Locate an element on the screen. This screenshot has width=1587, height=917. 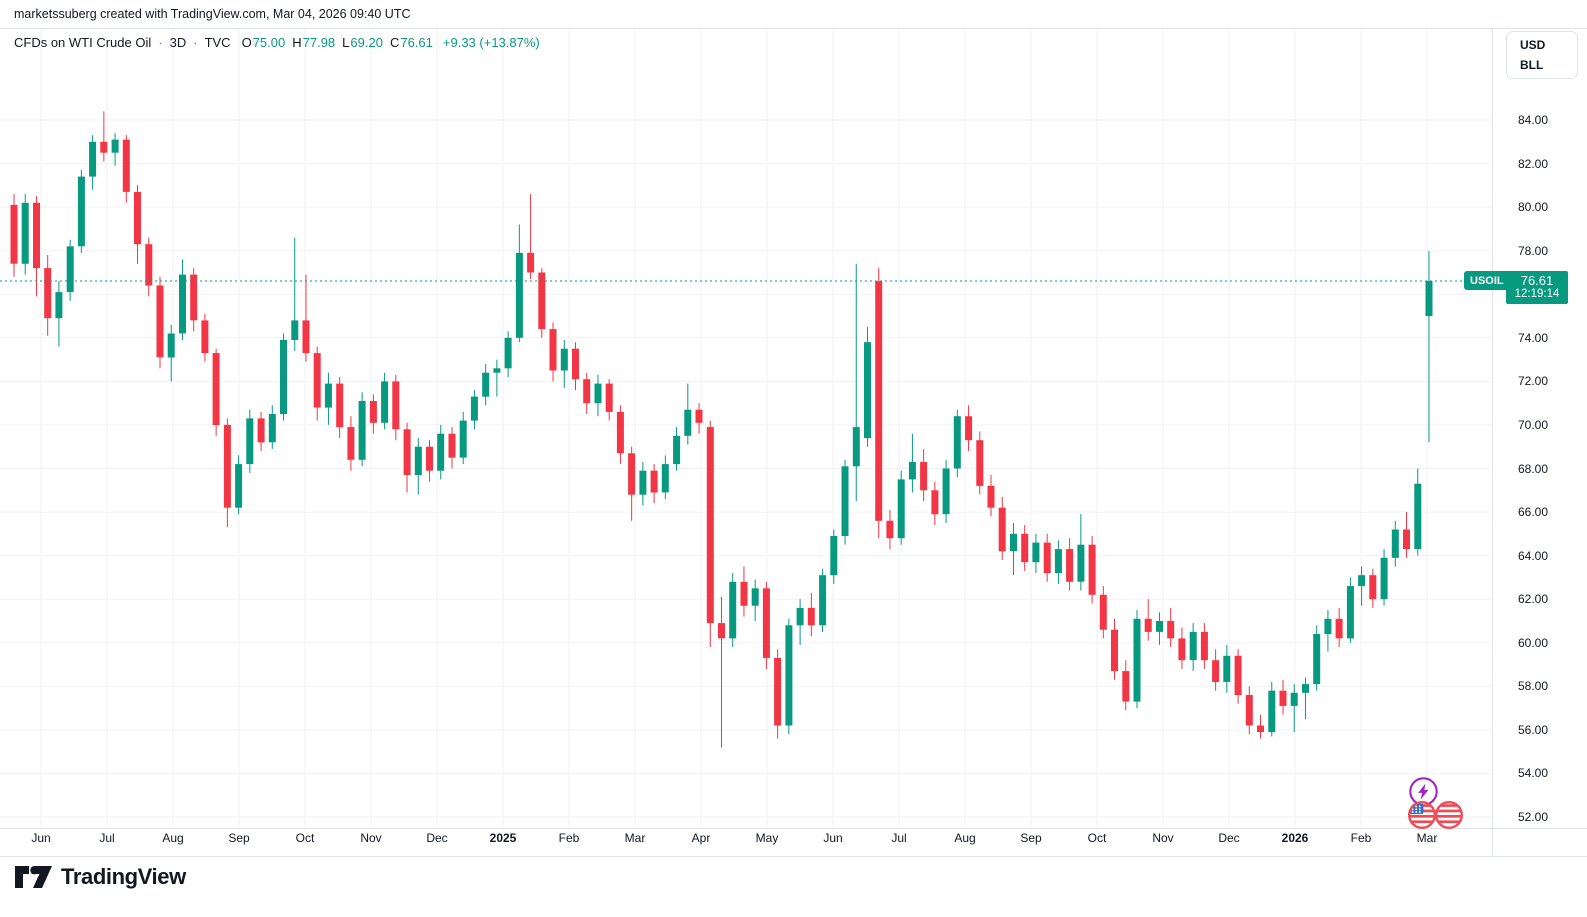
flag-right-circle is located at coordinates (1449, 815).